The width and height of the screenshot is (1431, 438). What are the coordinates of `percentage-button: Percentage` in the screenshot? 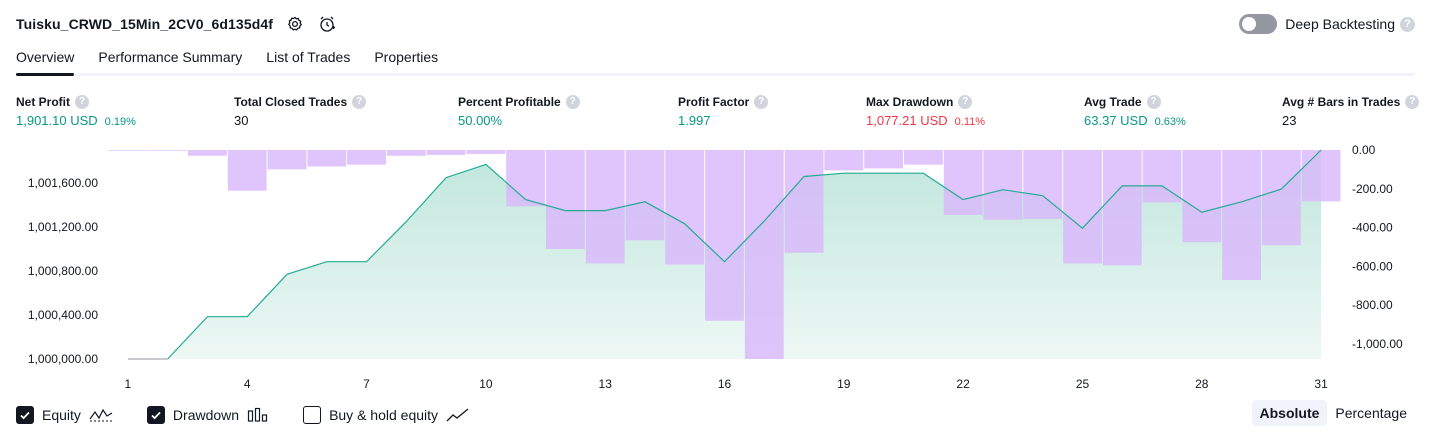 It's located at (1371, 413).